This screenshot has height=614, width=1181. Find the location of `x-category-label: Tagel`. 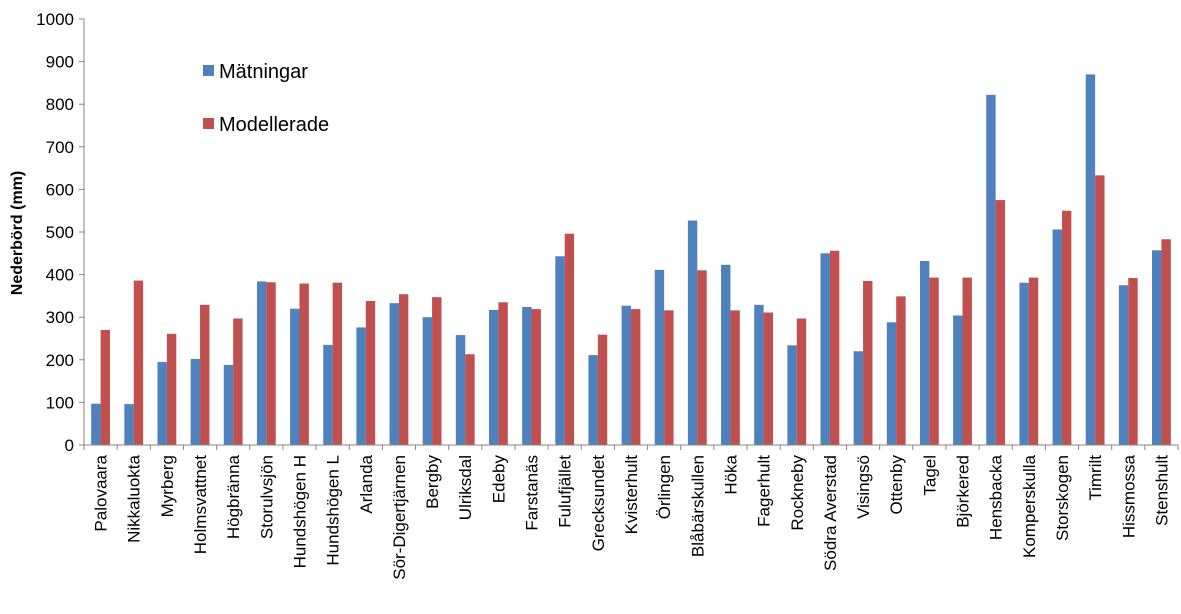

x-category-label: Tagel is located at coordinates (929, 475).